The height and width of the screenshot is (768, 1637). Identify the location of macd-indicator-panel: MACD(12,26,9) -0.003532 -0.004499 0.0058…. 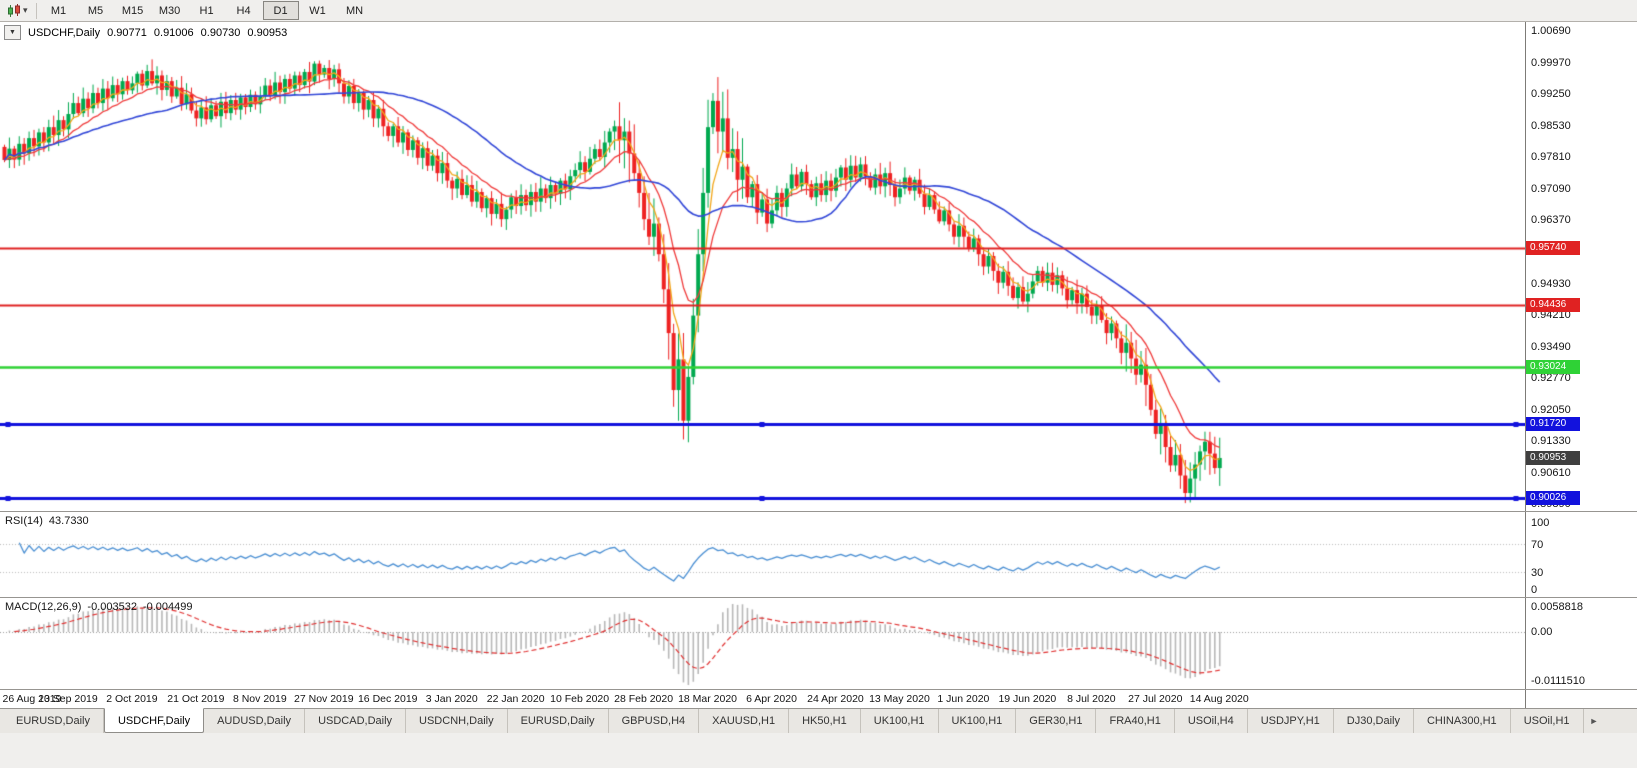
(818, 644).